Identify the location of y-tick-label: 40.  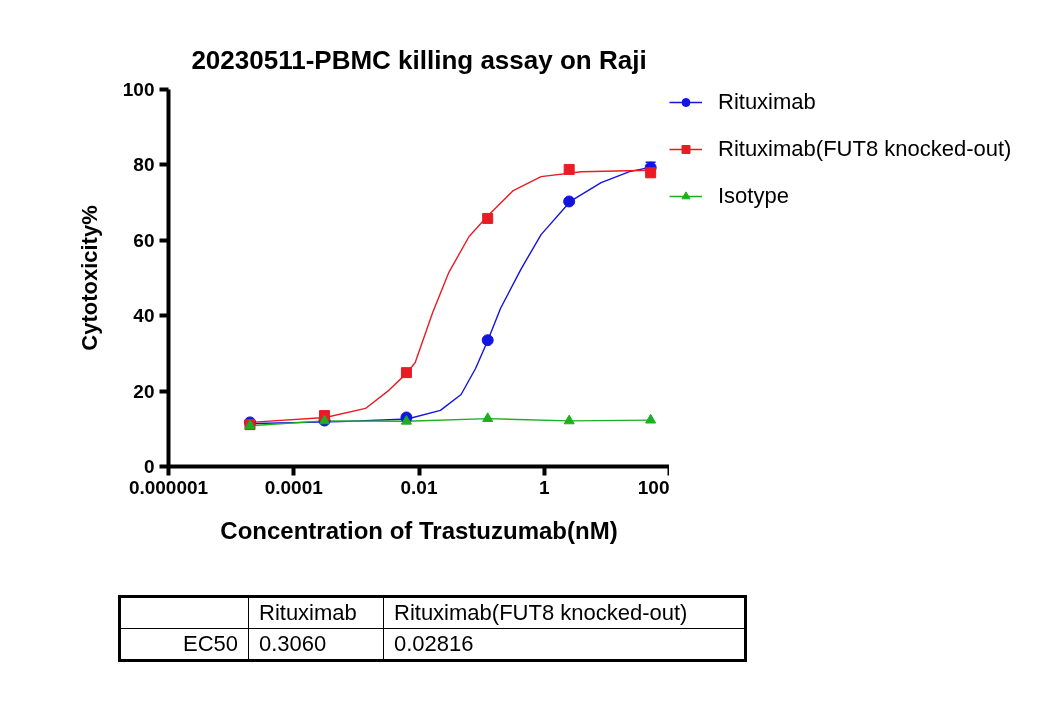
(144, 316).